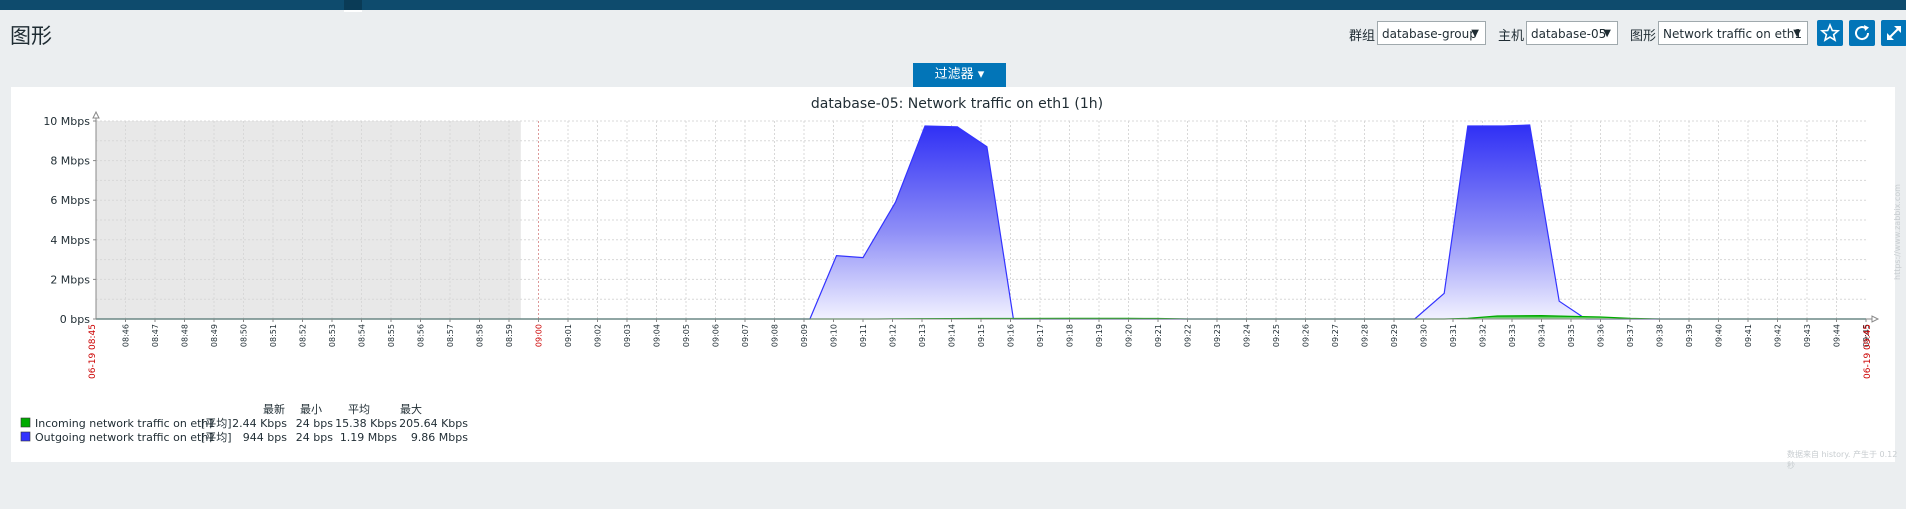 The image size is (1906, 509). I want to click on refresh-button, so click(1862, 33).